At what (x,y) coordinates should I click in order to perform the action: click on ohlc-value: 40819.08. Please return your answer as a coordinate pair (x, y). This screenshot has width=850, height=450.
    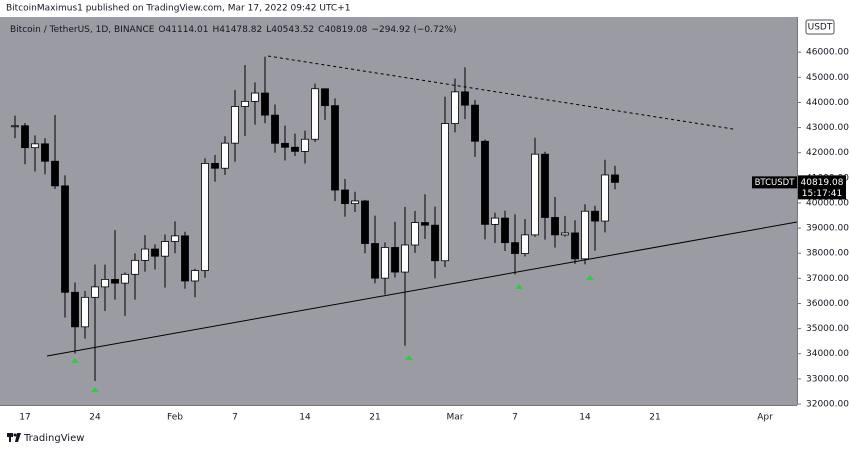
    Looking at the image, I should click on (345, 30).